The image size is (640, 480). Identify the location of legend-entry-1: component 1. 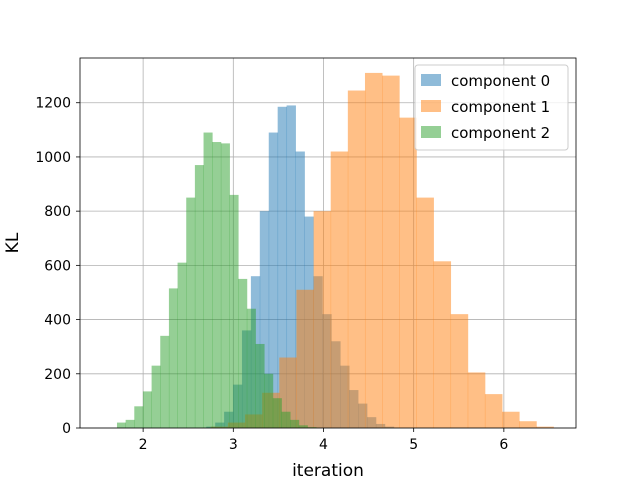
(485, 107).